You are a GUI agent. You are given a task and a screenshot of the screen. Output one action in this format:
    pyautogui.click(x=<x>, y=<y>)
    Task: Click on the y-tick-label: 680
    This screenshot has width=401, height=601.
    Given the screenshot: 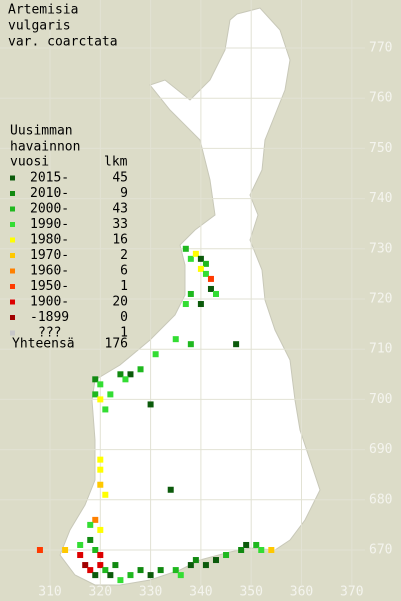 What is the action you would take?
    pyautogui.click(x=380, y=499)
    